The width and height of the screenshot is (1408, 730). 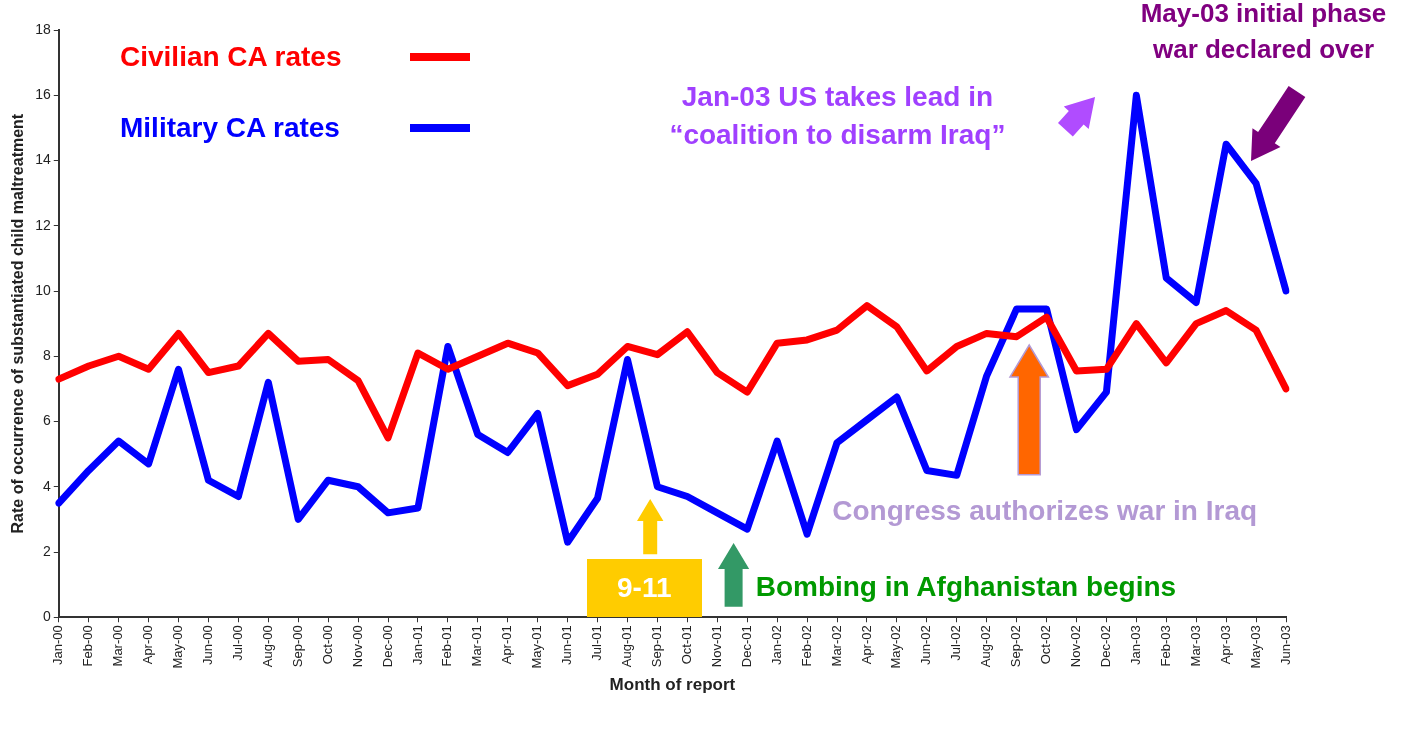 What do you see at coordinates (1016, 646) in the screenshot?
I see `x-tick-label: Sep-02` at bounding box center [1016, 646].